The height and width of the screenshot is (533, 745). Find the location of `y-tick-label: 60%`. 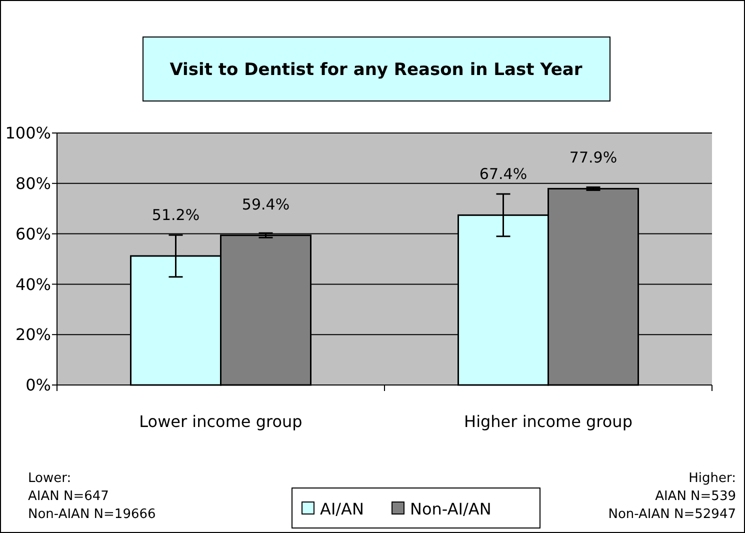

y-tick-label: 60% is located at coordinates (33, 234).